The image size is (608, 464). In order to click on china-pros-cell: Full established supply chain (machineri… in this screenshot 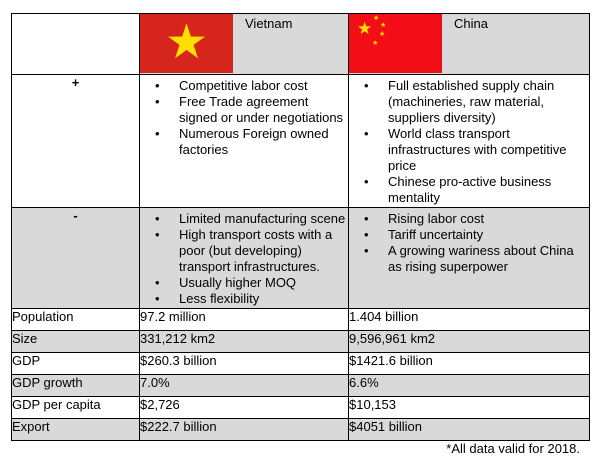, I will do `click(469, 141)`.